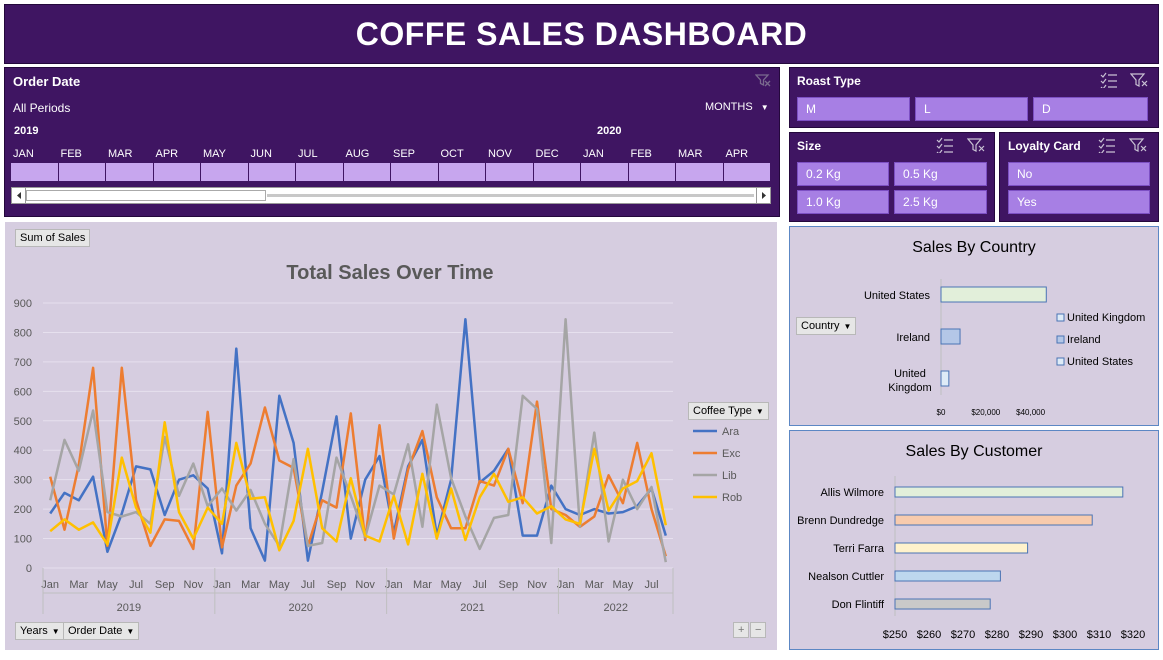 This screenshot has height=660, width=1163. What do you see at coordinates (101, 631) in the screenshot?
I see `order-date-field-button: Order Date ▼` at bounding box center [101, 631].